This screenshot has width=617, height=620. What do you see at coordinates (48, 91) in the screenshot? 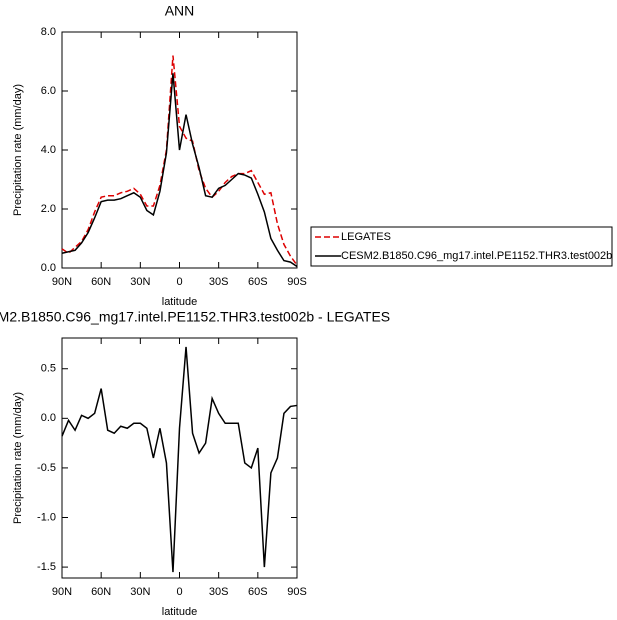
I see `y-tick-label: 6.0` at bounding box center [48, 91].